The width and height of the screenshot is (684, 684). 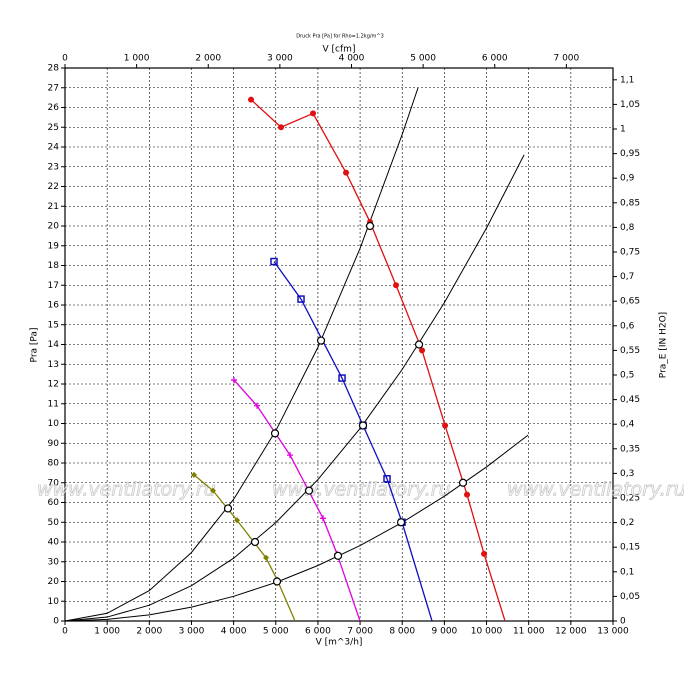 I want to click on y-tick-label: 27, so click(x=53, y=88).